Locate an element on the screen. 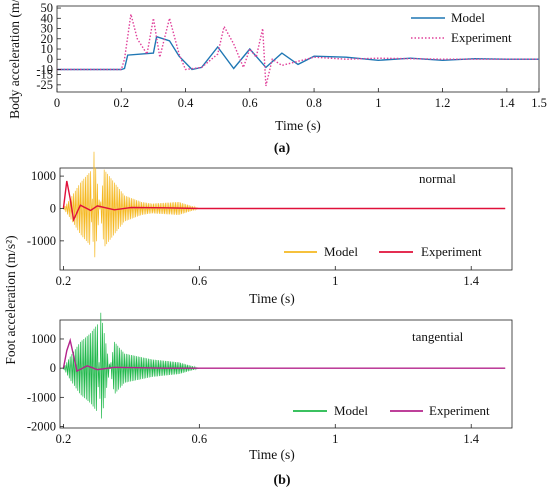 The height and width of the screenshot is (492, 550). xtick-label: 1.2 is located at coordinates (443, 103).